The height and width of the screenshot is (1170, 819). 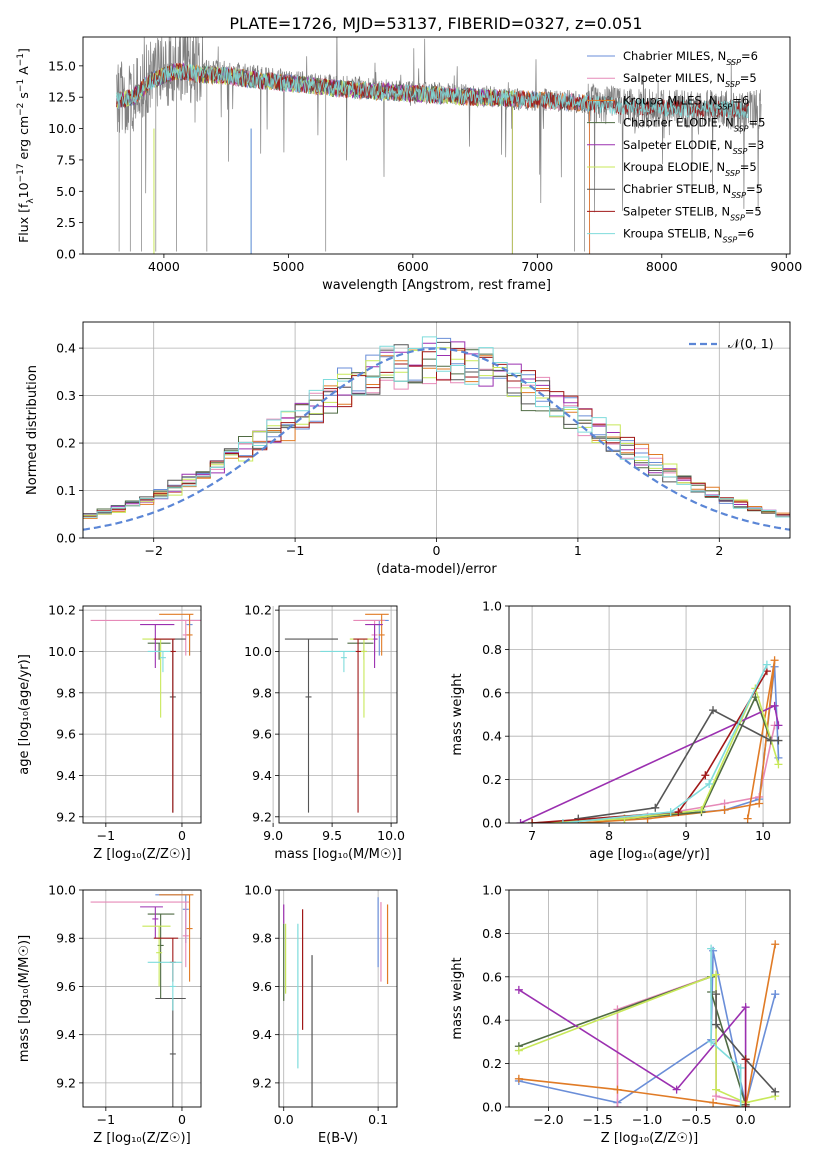 What do you see at coordinates (432, 91) in the screenshot?
I see `model-kroupa-stelib` at bounding box center [432, 91].